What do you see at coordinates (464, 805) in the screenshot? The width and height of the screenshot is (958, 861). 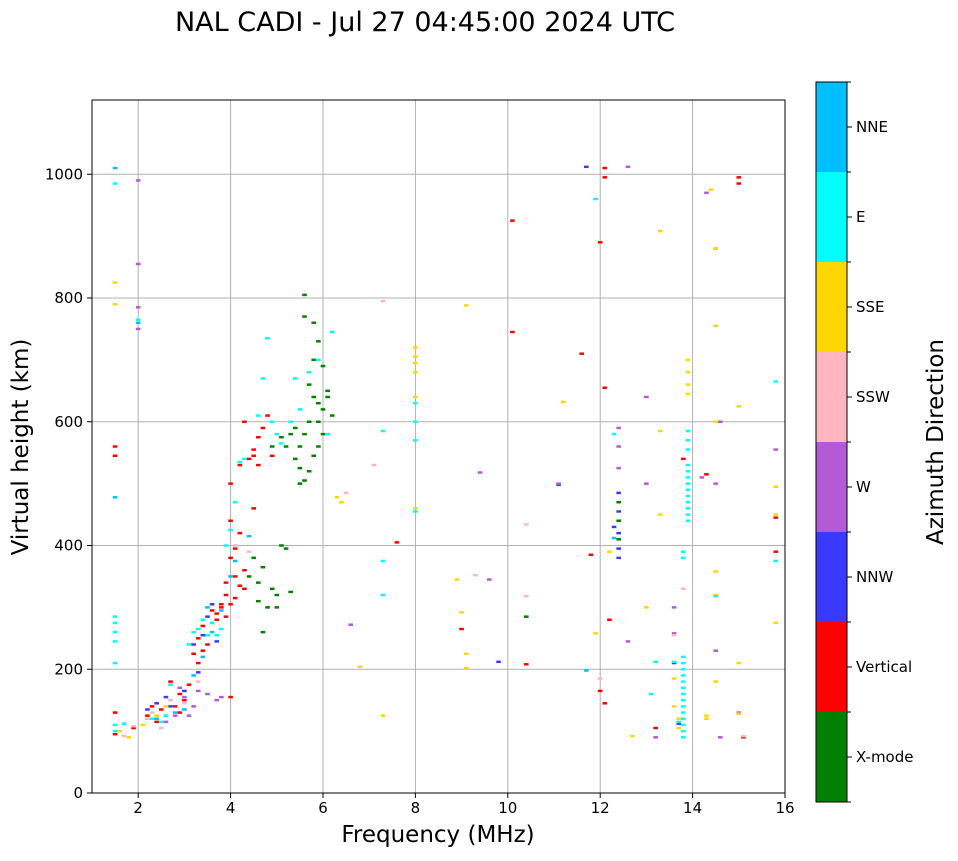 I see `x-axis-ticks: 2 4 6 8 10 12 14 16` at bounding box center [464, 805].